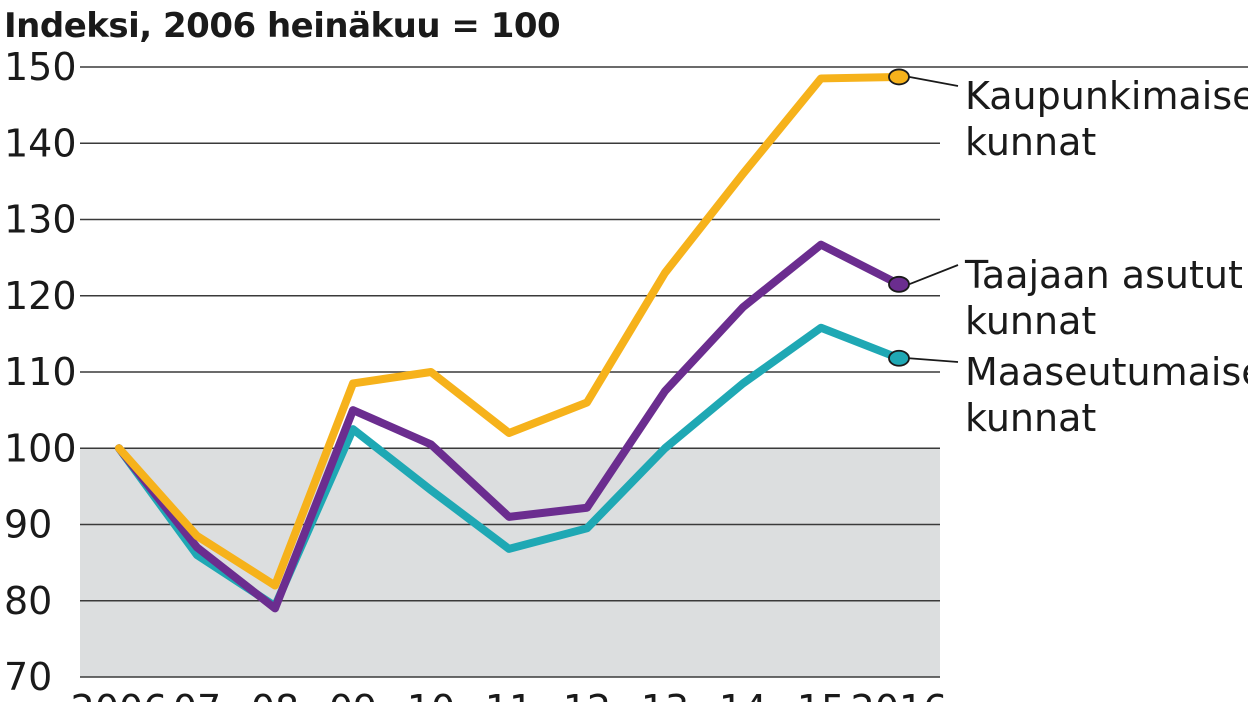  Describe the element at coordinates (587, 694) in the screenshot. I see `x-tick-label: 12` at that location.